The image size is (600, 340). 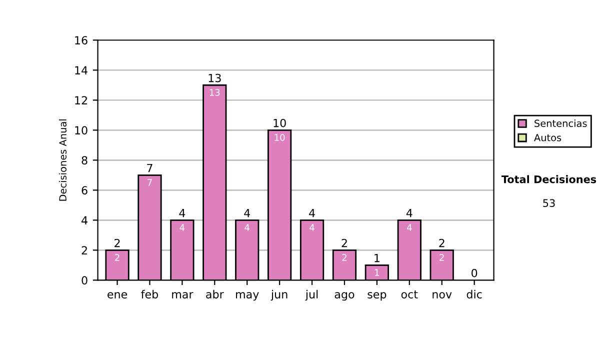 I want to click on y-tick-label: 16, so click(x=81, y=40).